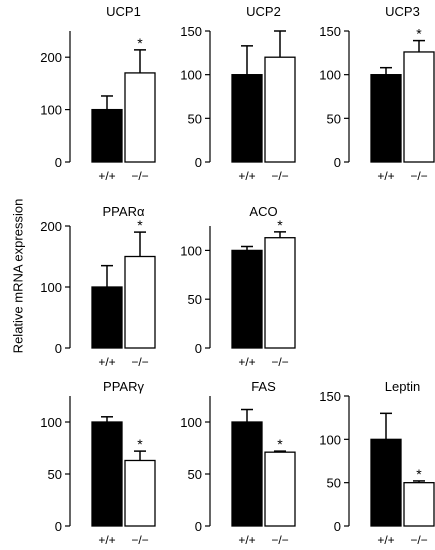 This screenshot has height=550, width=435. I want to click on chart-title: FAS, so click(263, 386).